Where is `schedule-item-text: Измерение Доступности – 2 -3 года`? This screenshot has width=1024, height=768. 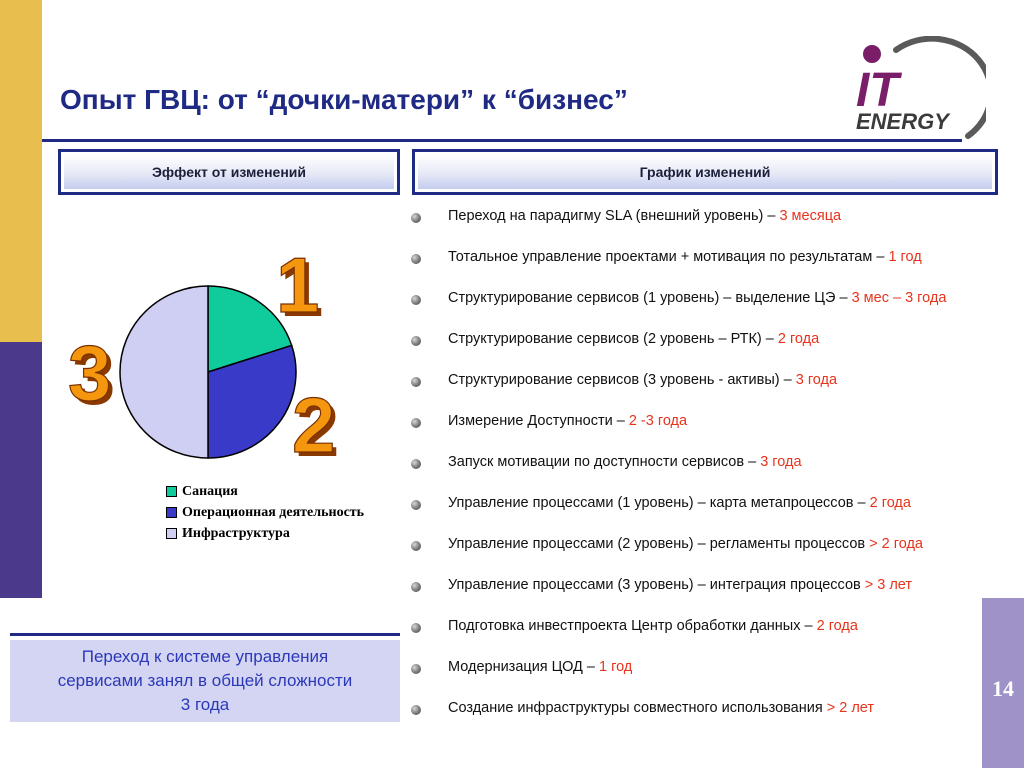
schedule-item-text: Измерение Доступности – 2 -3 года is located at coordinates (724, 421).